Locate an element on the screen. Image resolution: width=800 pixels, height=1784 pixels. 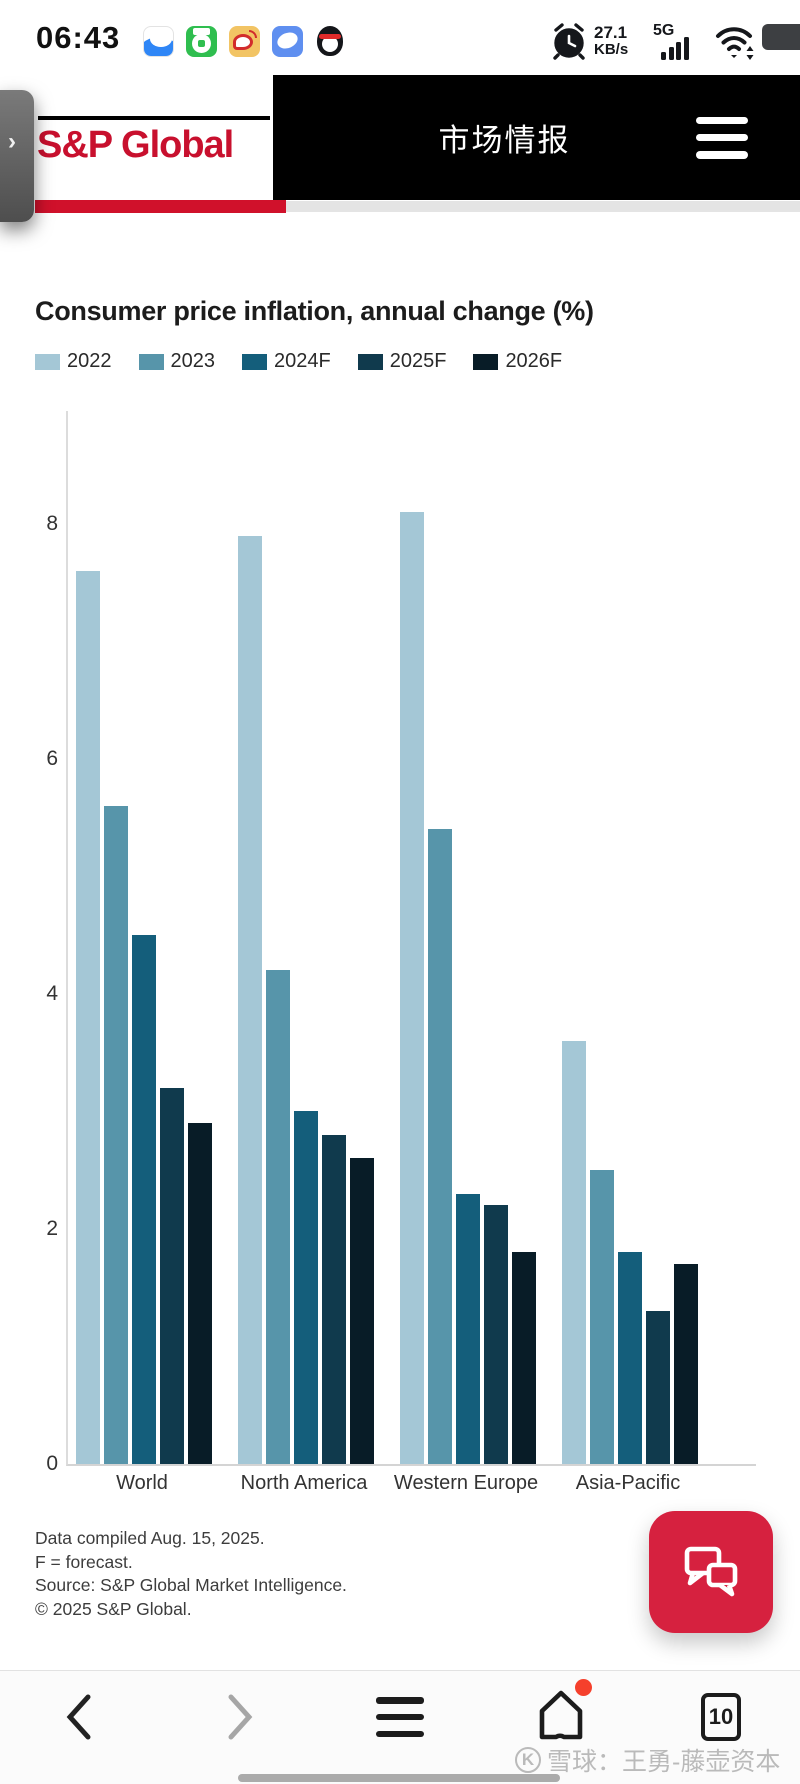
bar-World-2025F is located at coordinates (172, 1276).